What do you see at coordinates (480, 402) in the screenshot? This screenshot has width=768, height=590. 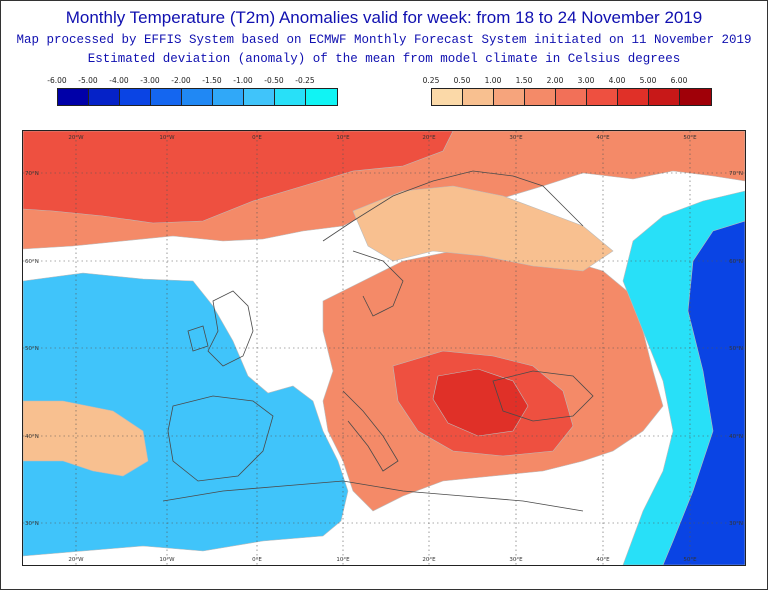 I see `zone-balkans-peak` at bounding box center [480, 402].